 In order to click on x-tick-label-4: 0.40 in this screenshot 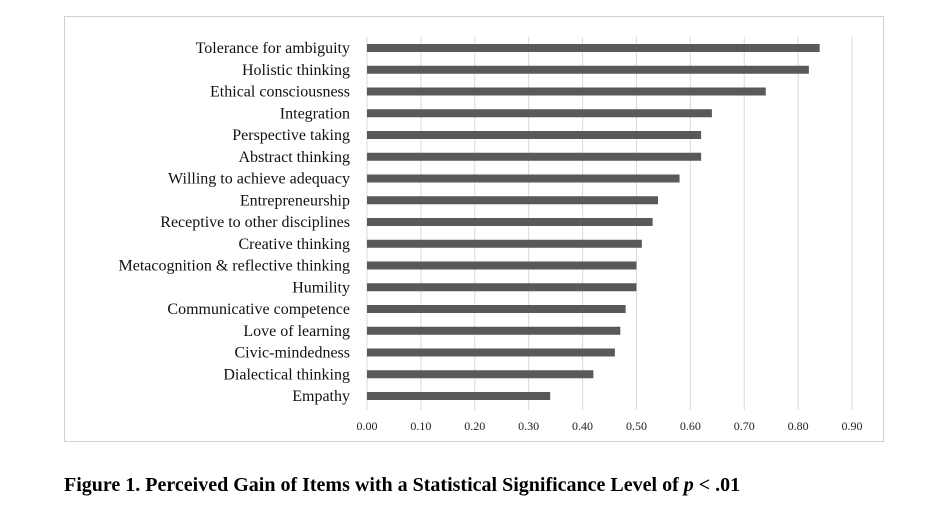, I will do `click(582, 426)`.